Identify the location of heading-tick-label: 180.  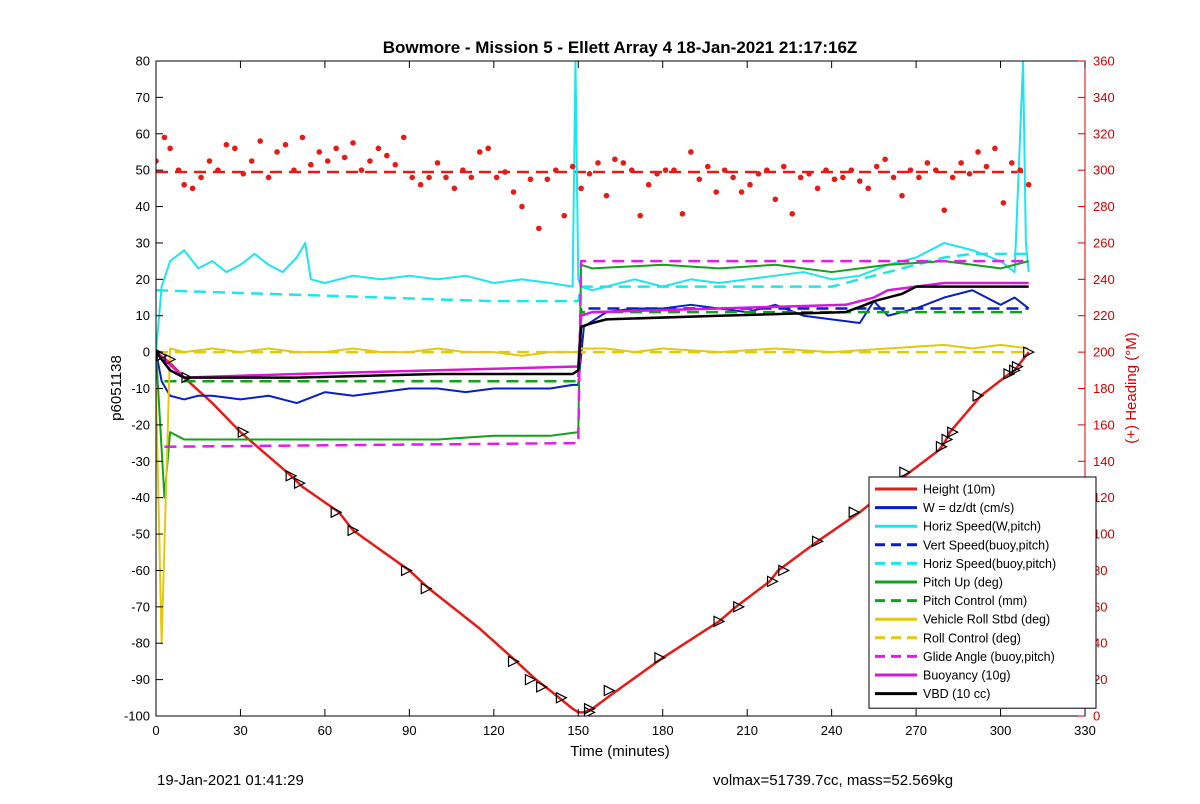
(1104, 388).